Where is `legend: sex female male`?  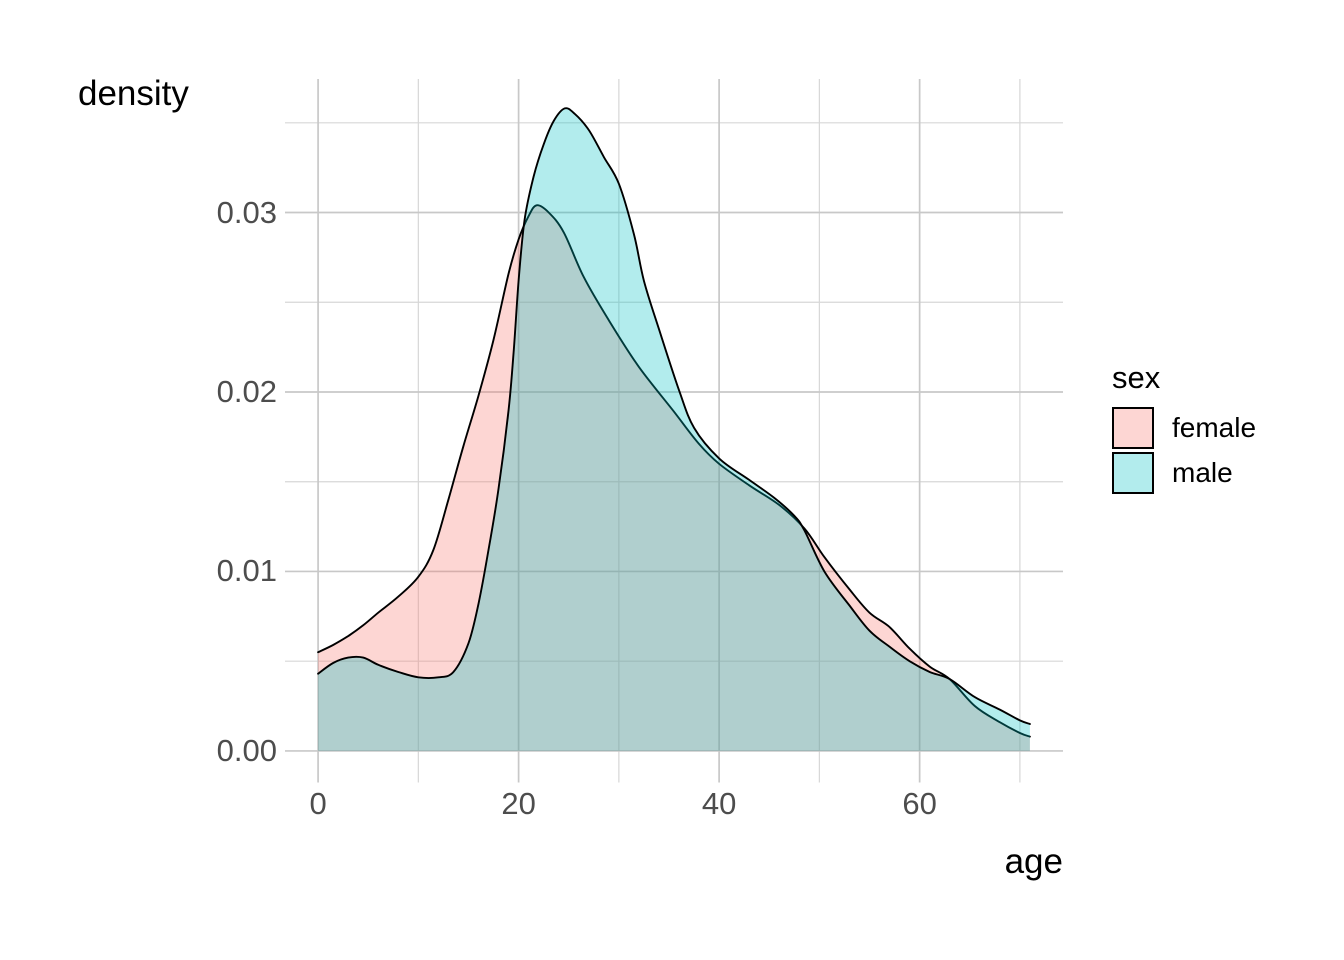
legend: sex female male is located at coordinates (1184, 428).